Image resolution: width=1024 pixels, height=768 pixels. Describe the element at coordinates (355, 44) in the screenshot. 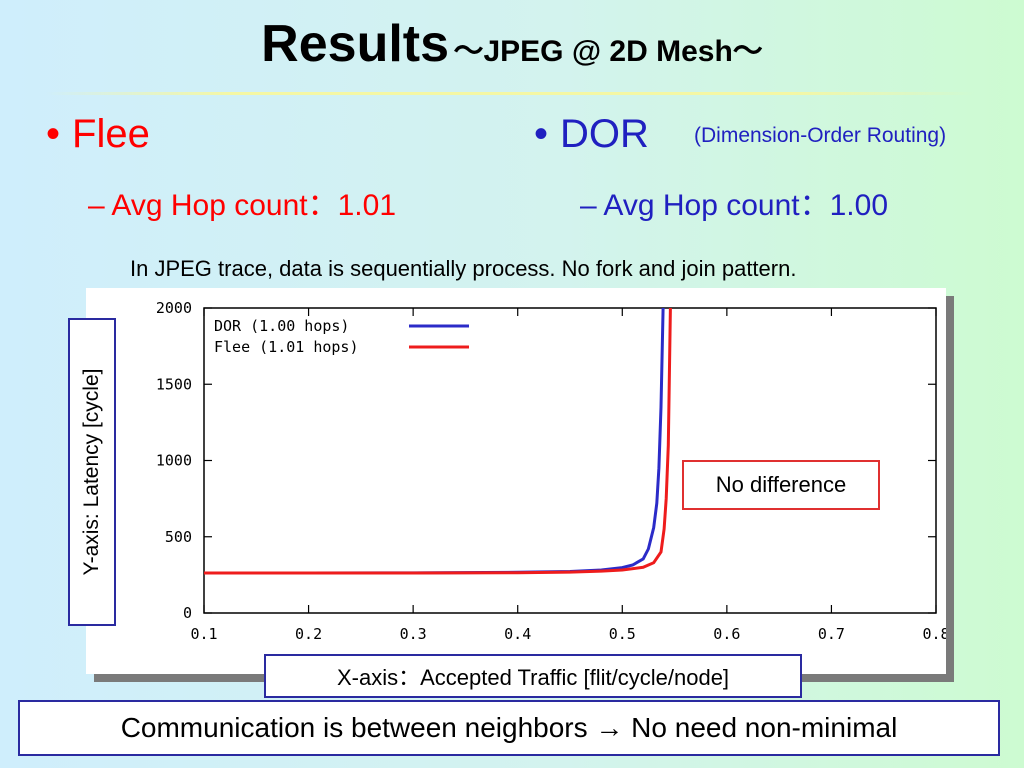

I see `slide-title-main: Results` at that location.